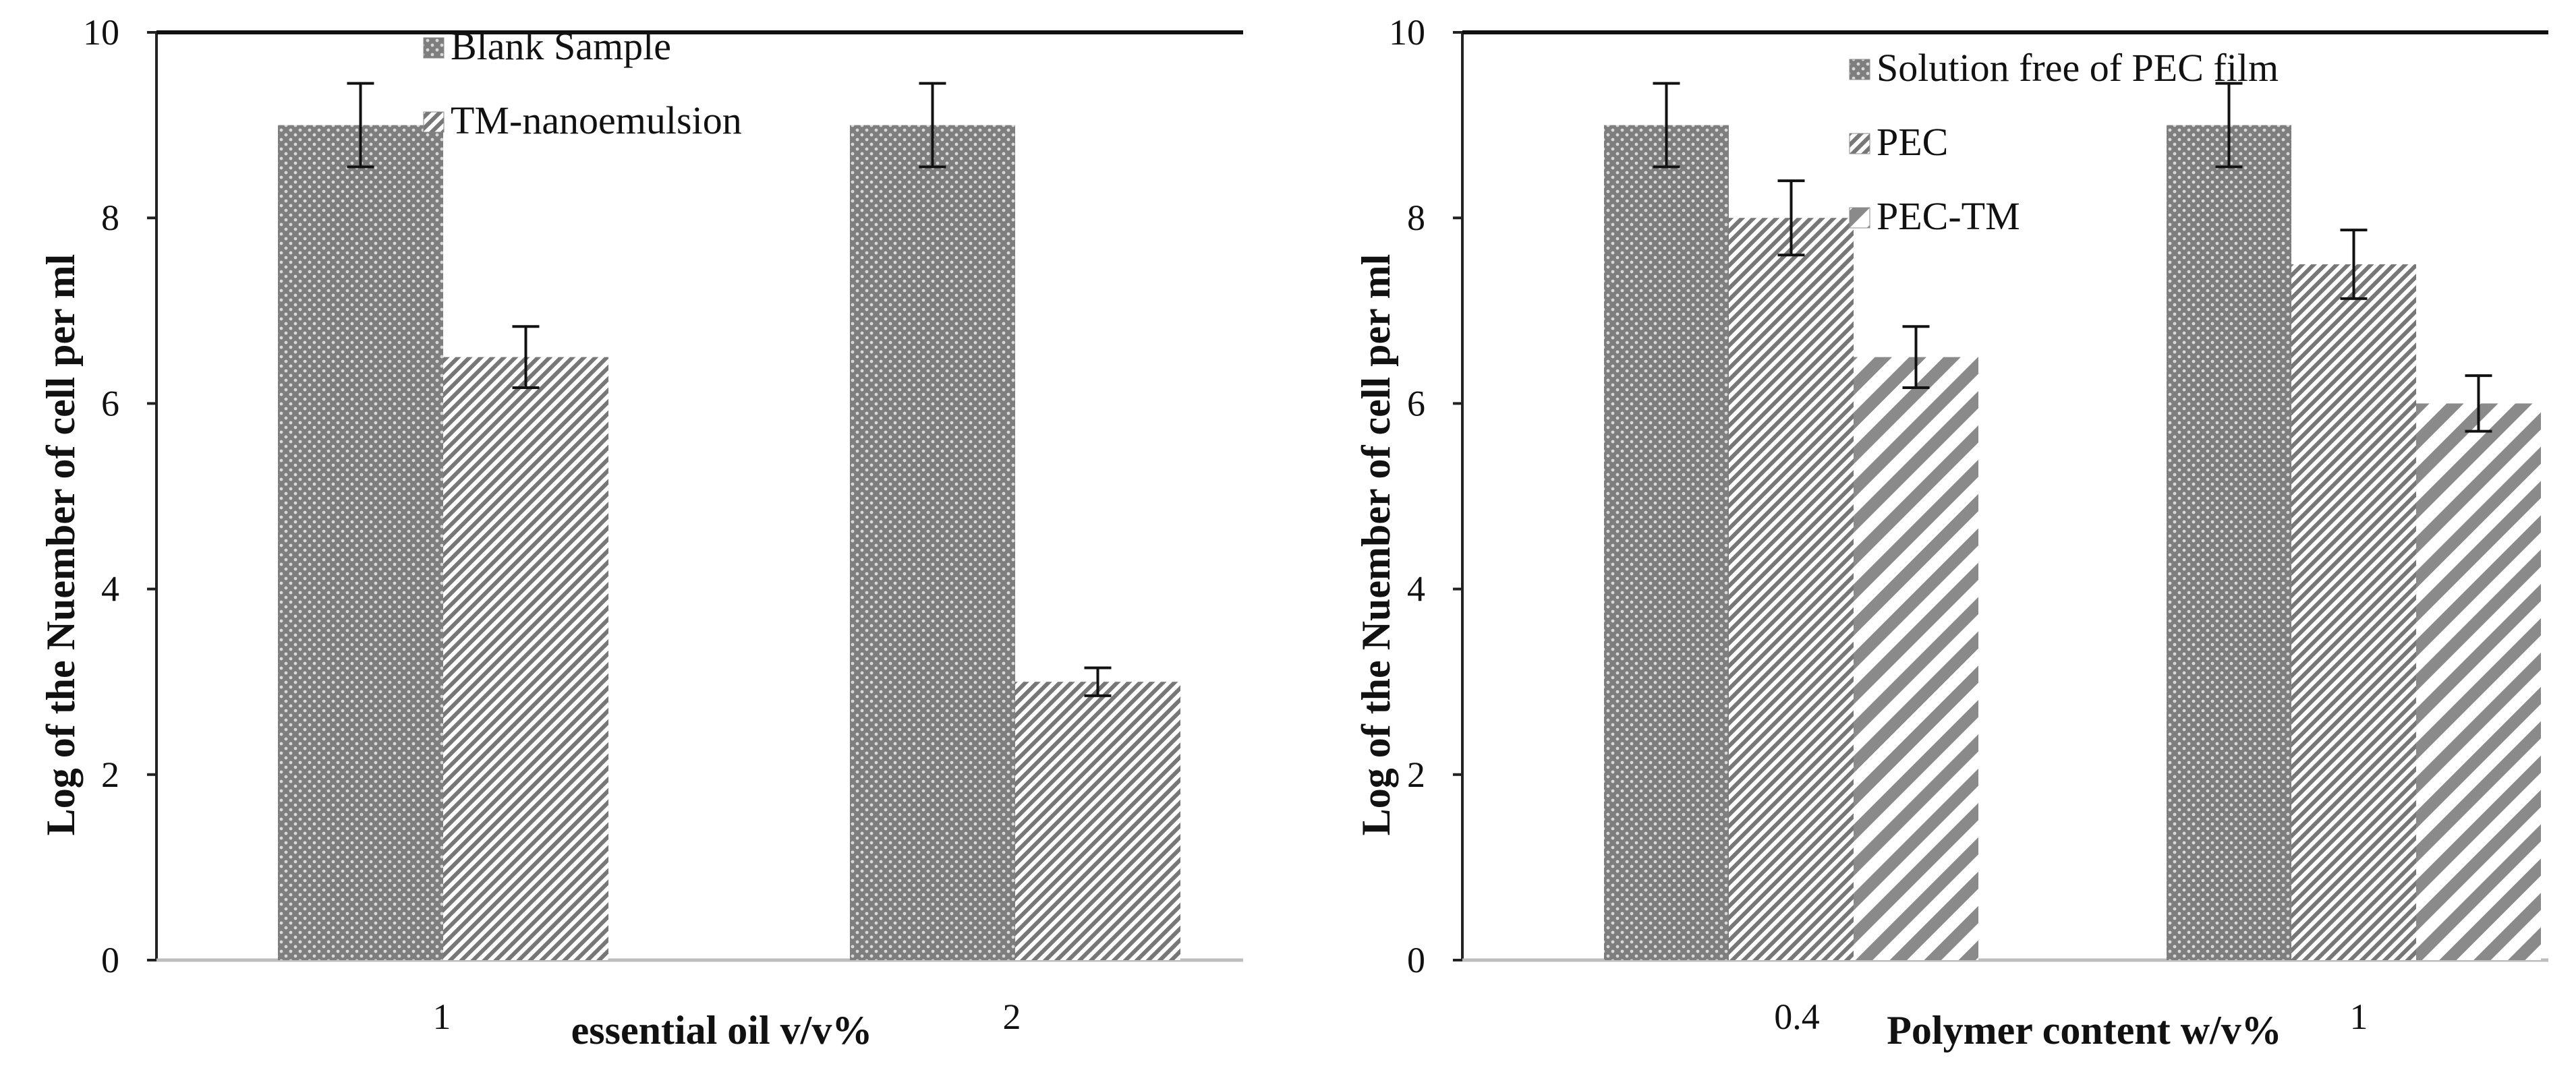  Describe the element at coordinates (2084, 1030) in the screenshot. I see `x-axis-title-right: Polymer content w/v%` at that location.